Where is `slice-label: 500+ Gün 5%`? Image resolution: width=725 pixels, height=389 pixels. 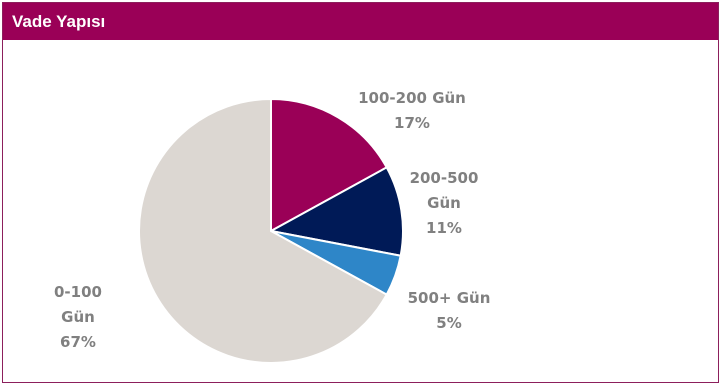
slice-label: 500+ Gün 5% is located at coordinates (449, 310).